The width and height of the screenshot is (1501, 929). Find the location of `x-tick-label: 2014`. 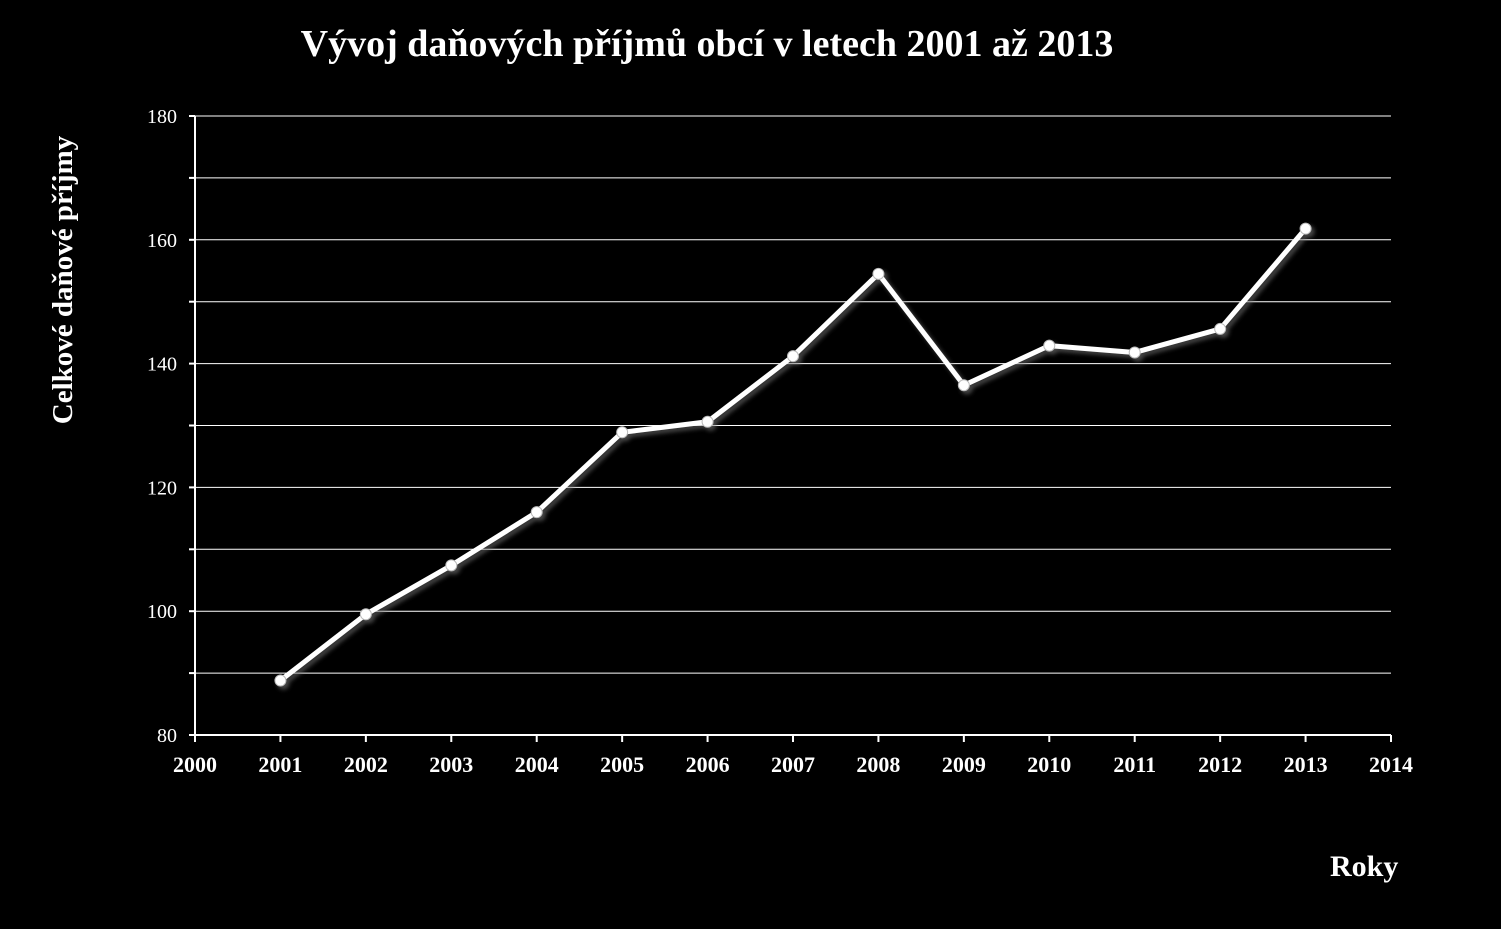

x-tick-label: 2014 is located at coordinates (1391, 764).